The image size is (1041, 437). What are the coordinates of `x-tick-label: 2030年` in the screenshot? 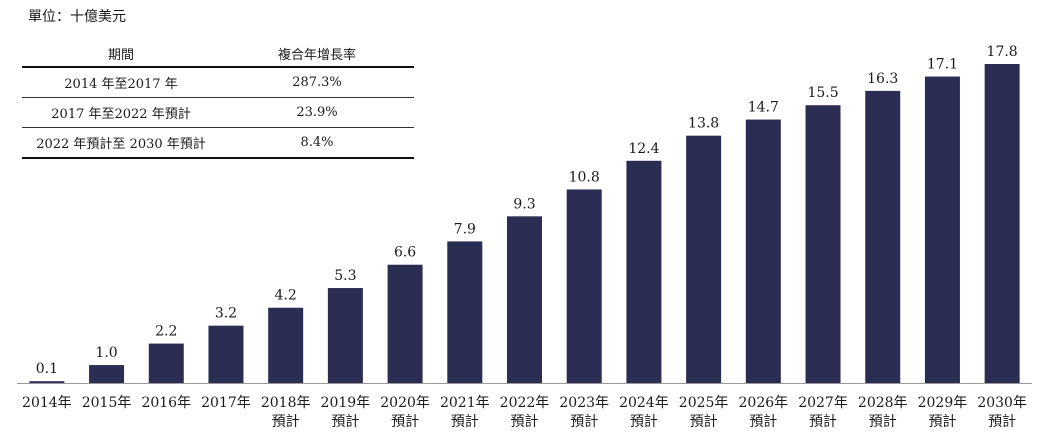 It's located at (1002, 403).